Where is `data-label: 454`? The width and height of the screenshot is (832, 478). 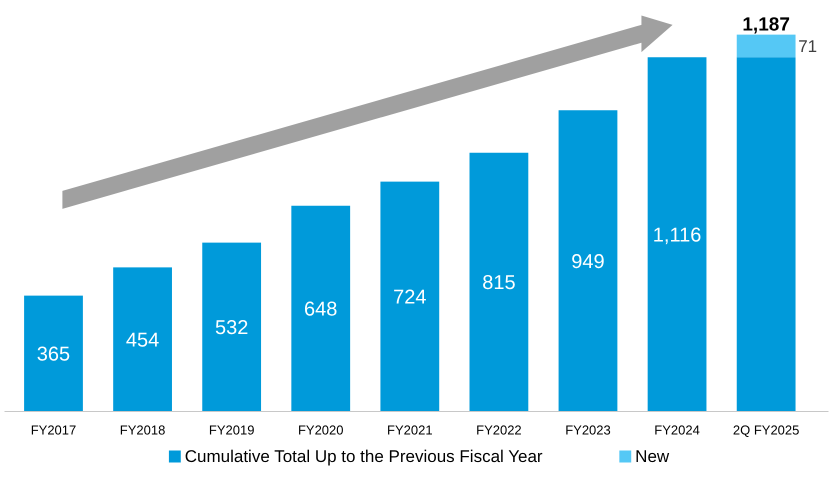 data-label: 454 is located at coordinates (143, 340).